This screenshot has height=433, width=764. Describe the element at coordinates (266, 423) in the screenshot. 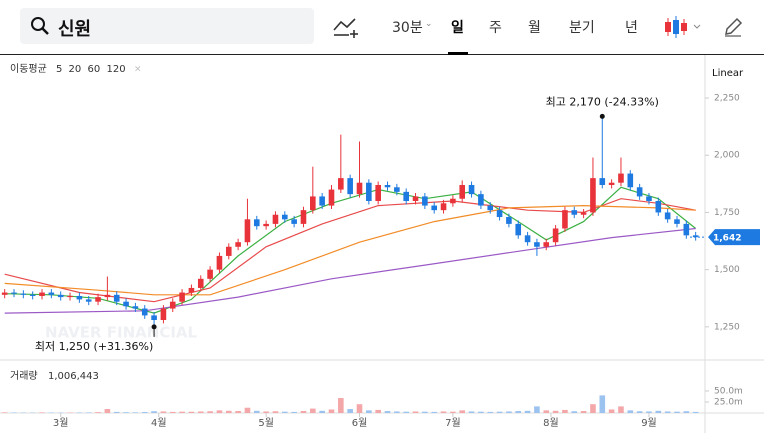

I see `x-tick-label: 5월` at that location.